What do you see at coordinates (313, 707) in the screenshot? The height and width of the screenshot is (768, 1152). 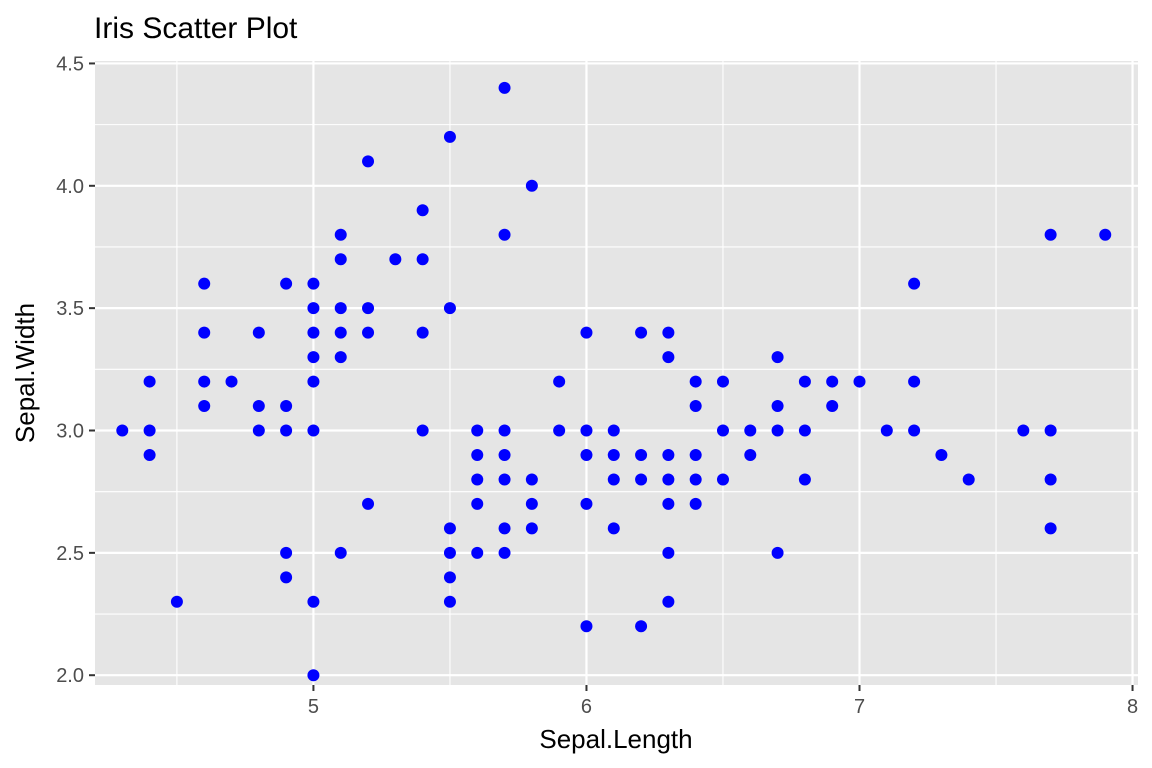 I see `x-tick-label: 5` at bounding box center [313, 707].